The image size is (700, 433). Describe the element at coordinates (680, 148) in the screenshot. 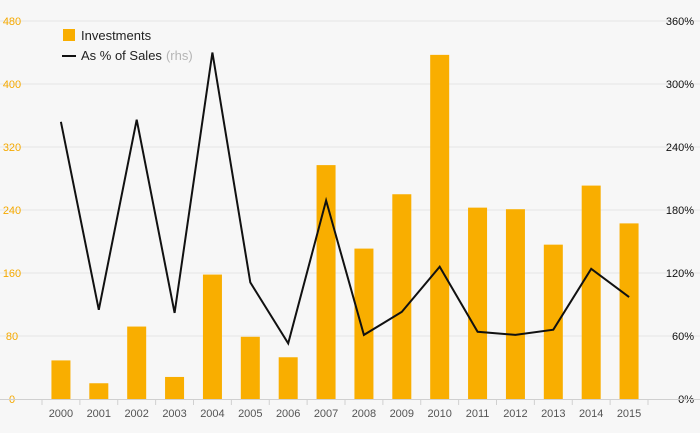

I see `y-right-tick-label: 240%` at that location.